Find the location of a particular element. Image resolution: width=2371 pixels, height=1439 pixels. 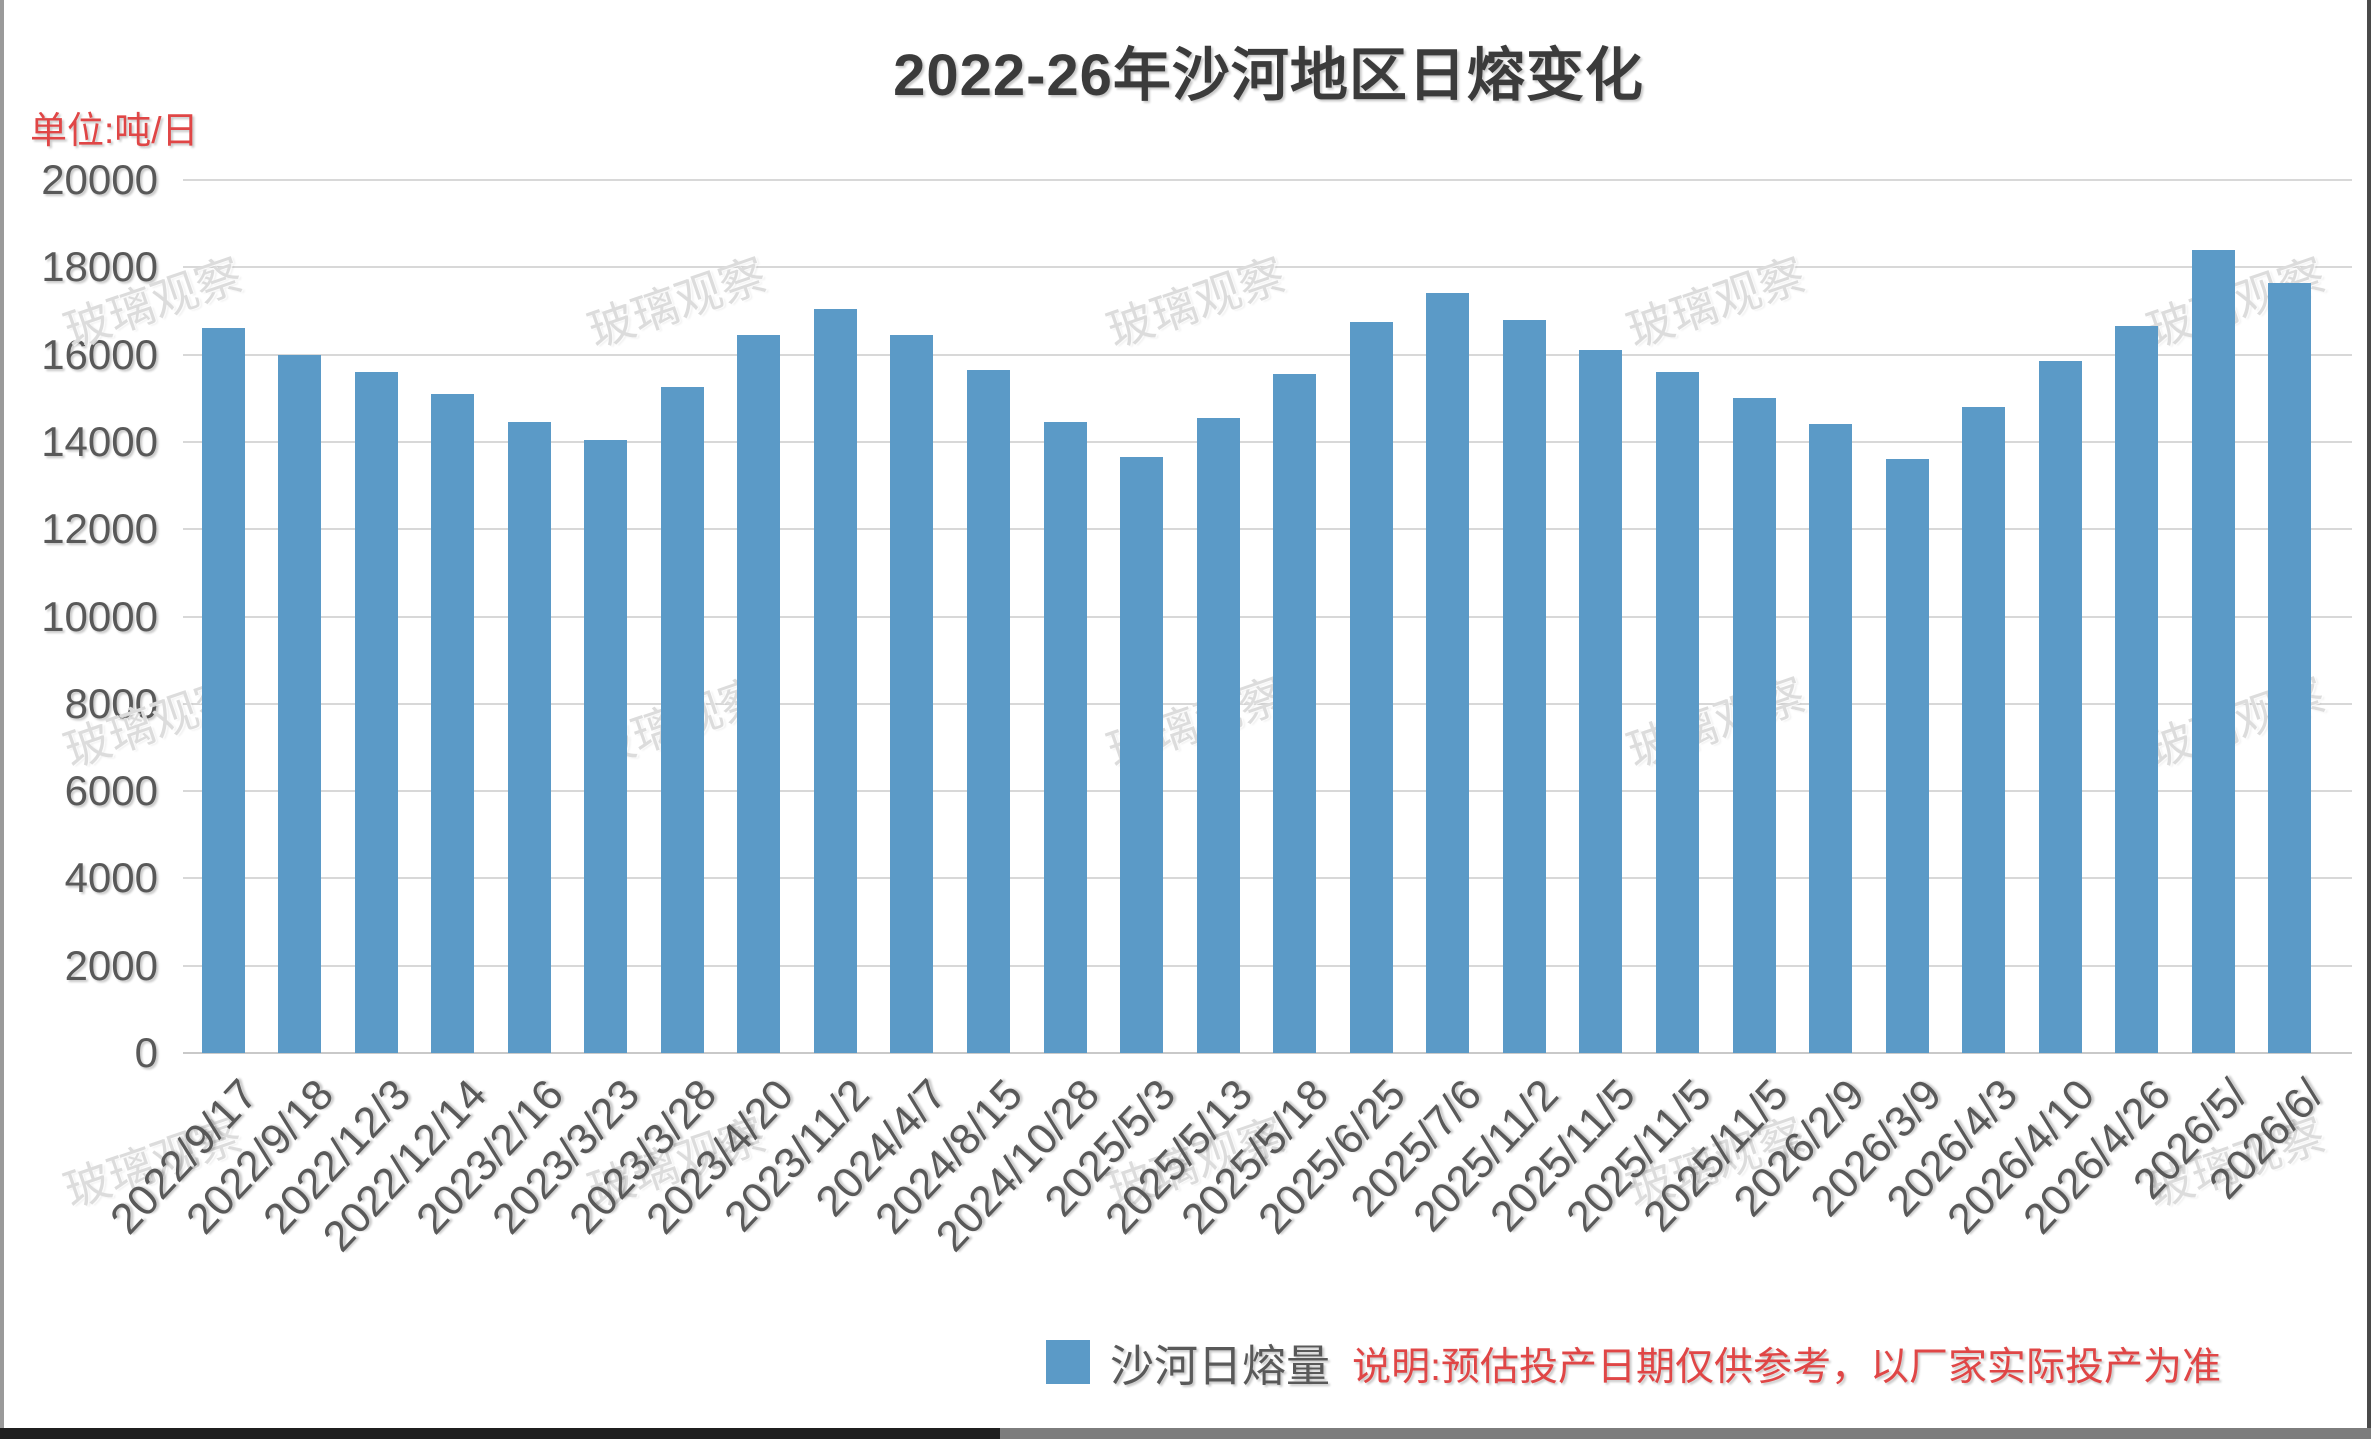

y-axis-tick-label: 6000 is located at coordinates (111, 791).